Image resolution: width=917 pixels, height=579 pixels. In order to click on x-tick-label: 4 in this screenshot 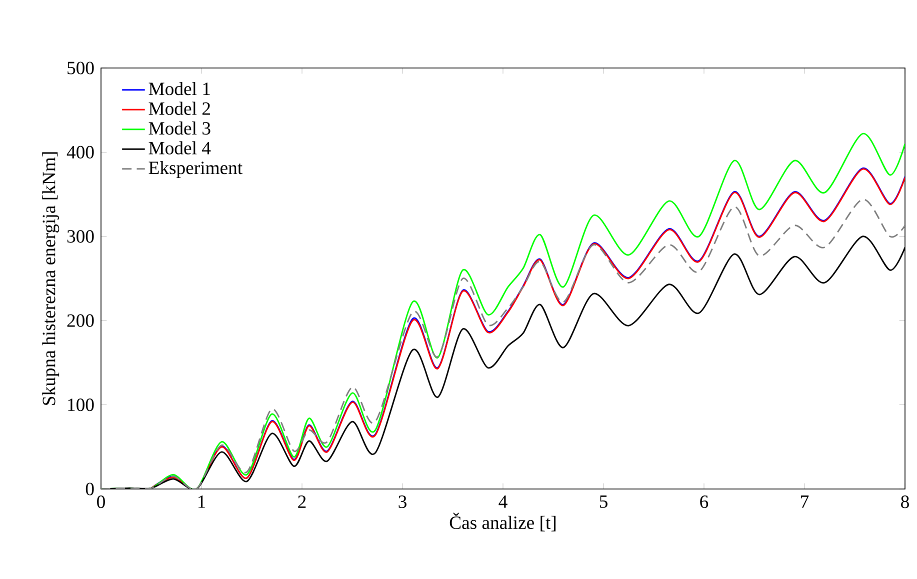, I will do `click(503, 501)`.